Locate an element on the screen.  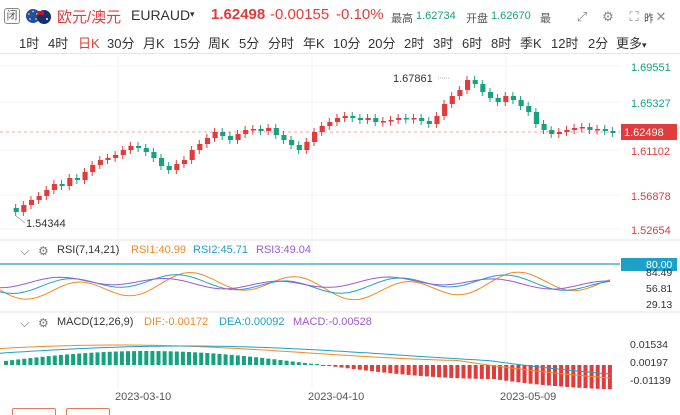
macd-settings-icon: ⚙ is located at coordinates (43, 323).